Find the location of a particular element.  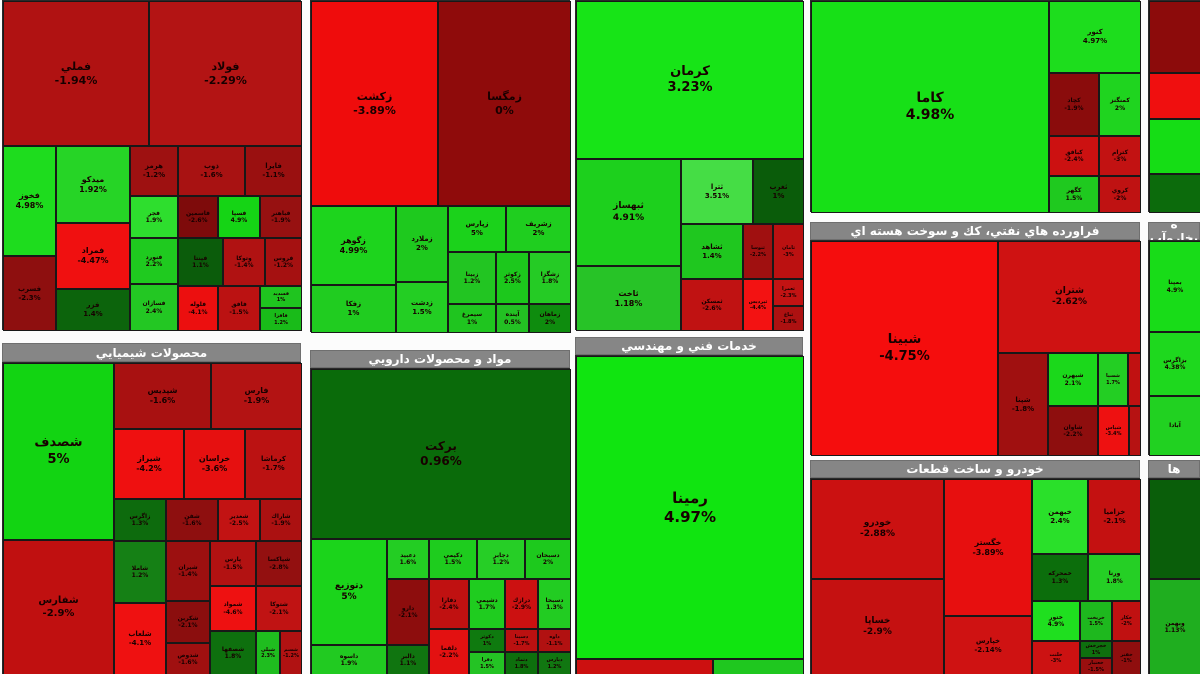

treemap-tile-زگوهر: زگوهر 4.99% is located at coordinates (353, 245).